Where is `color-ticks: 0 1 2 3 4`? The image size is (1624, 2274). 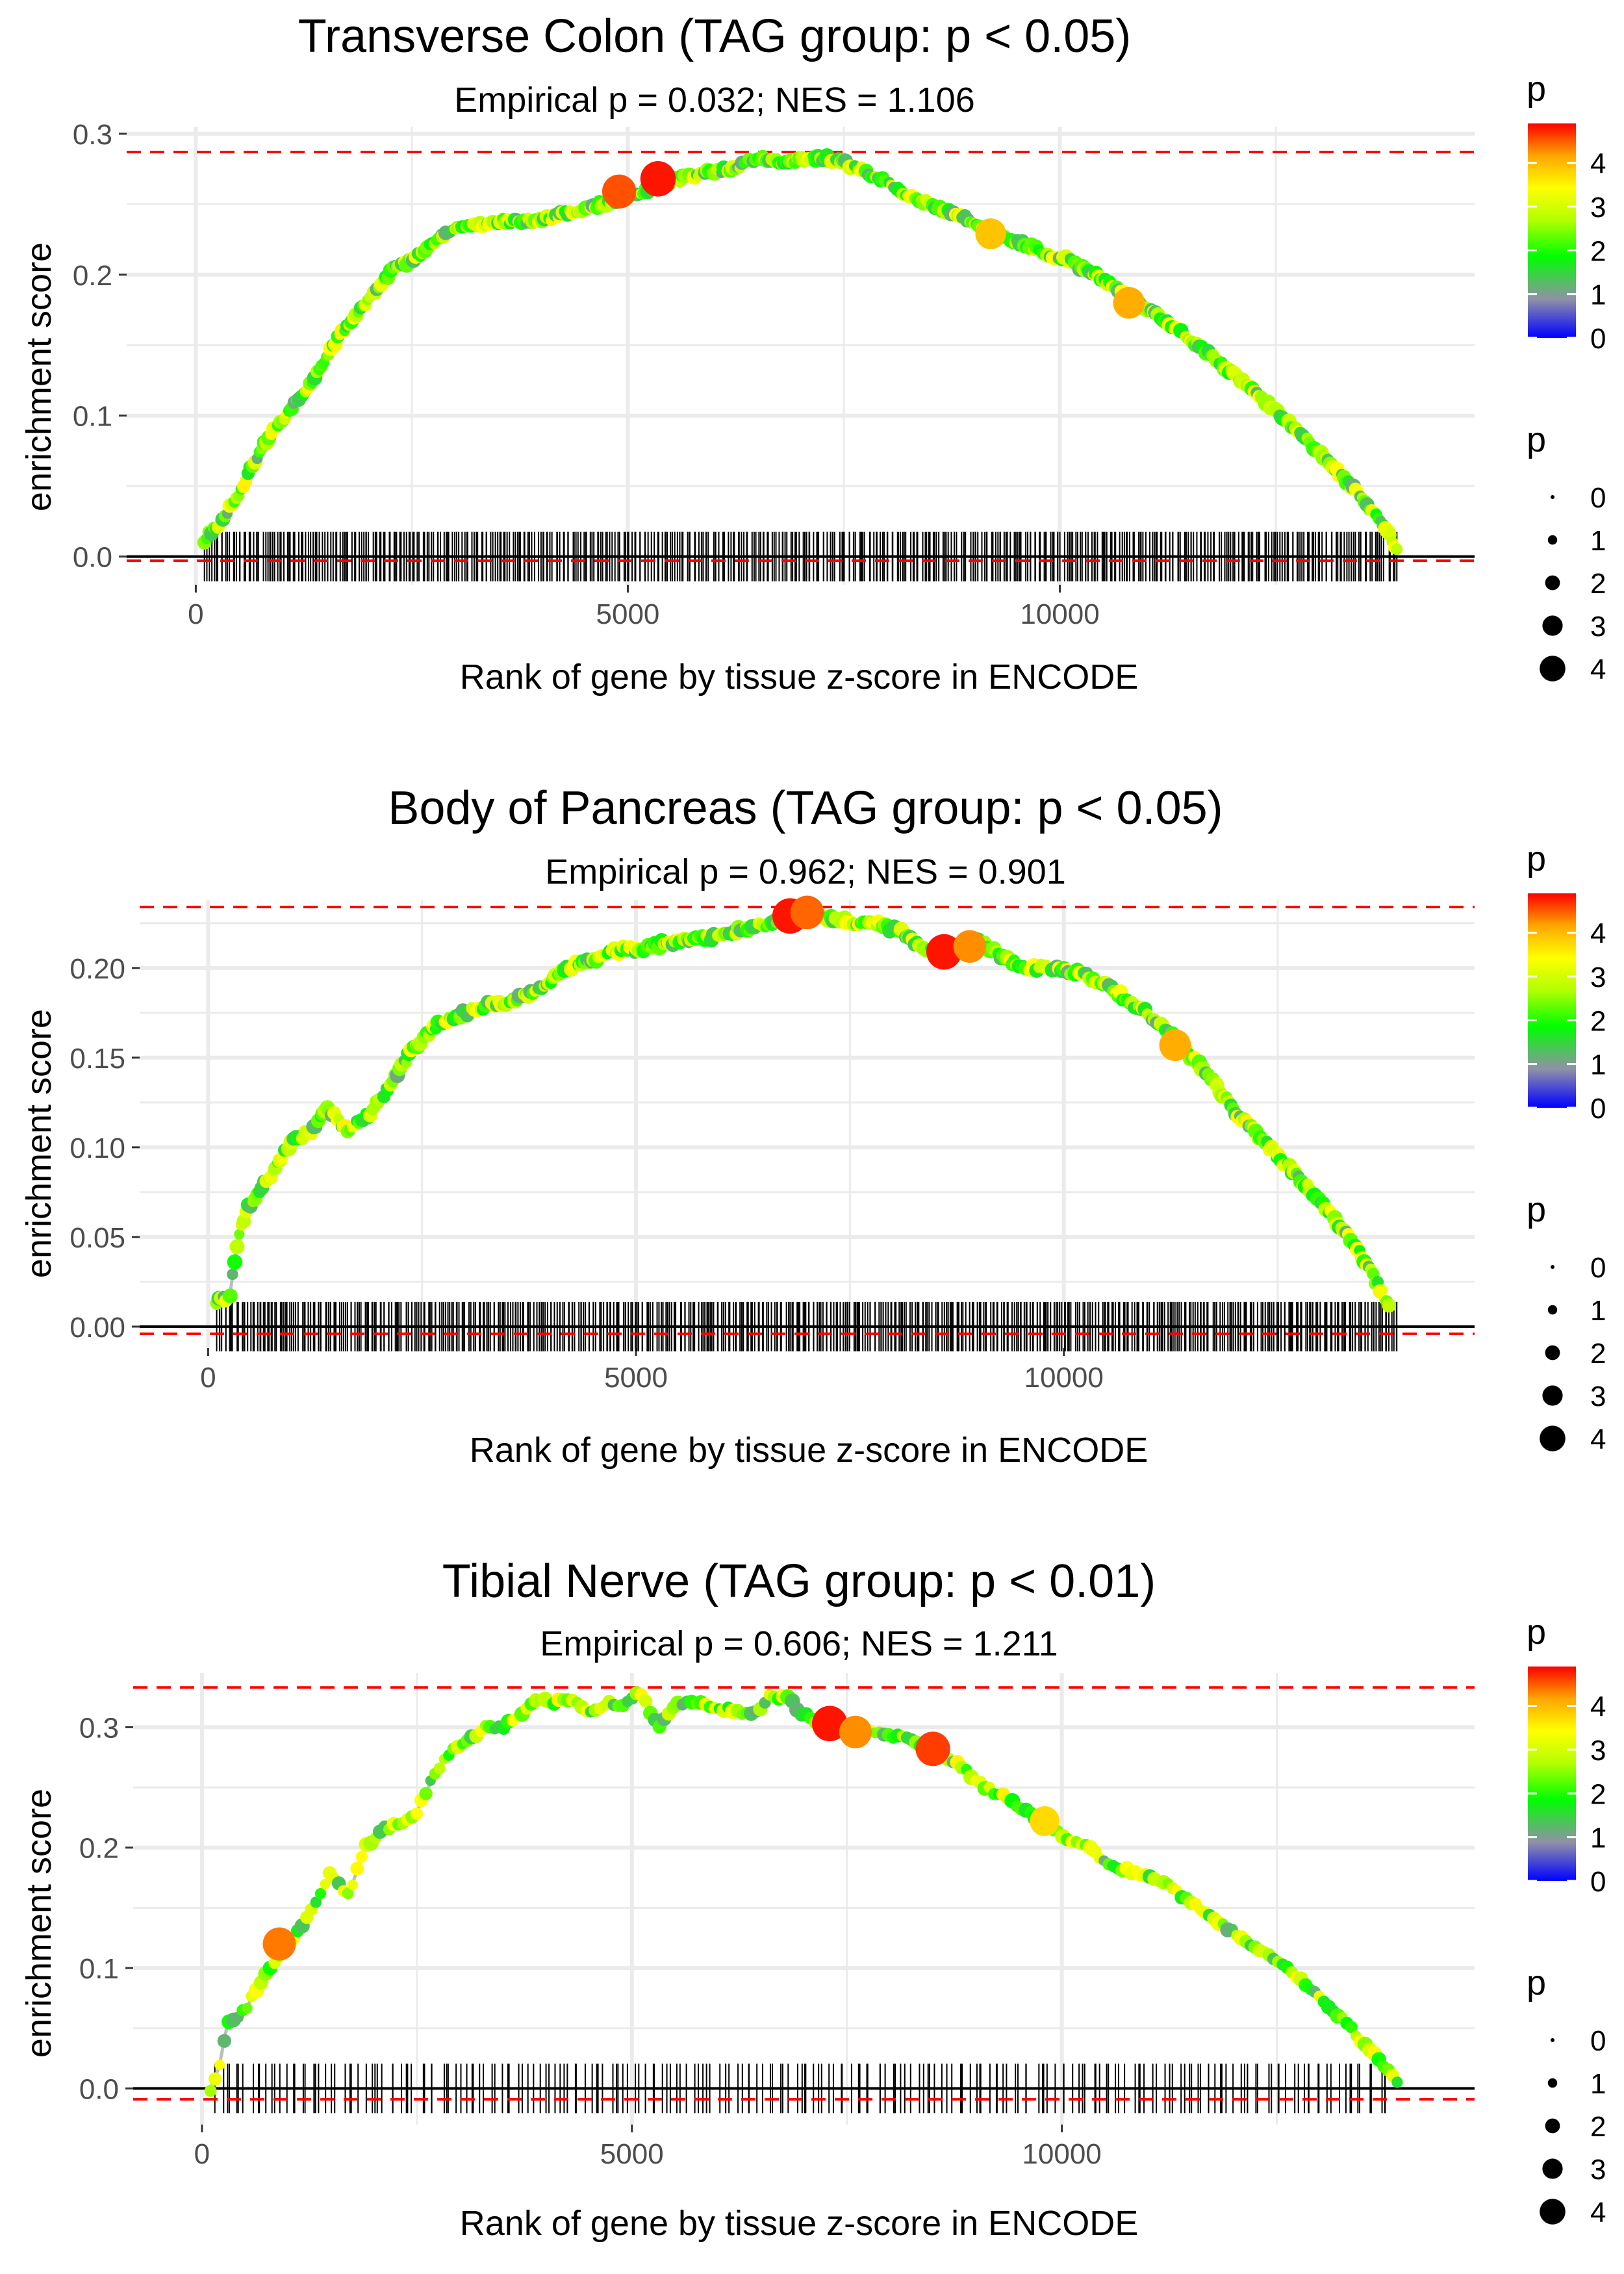
color-ticks: 0 1 2 3 4 is located at coordinates (1567, 1794).